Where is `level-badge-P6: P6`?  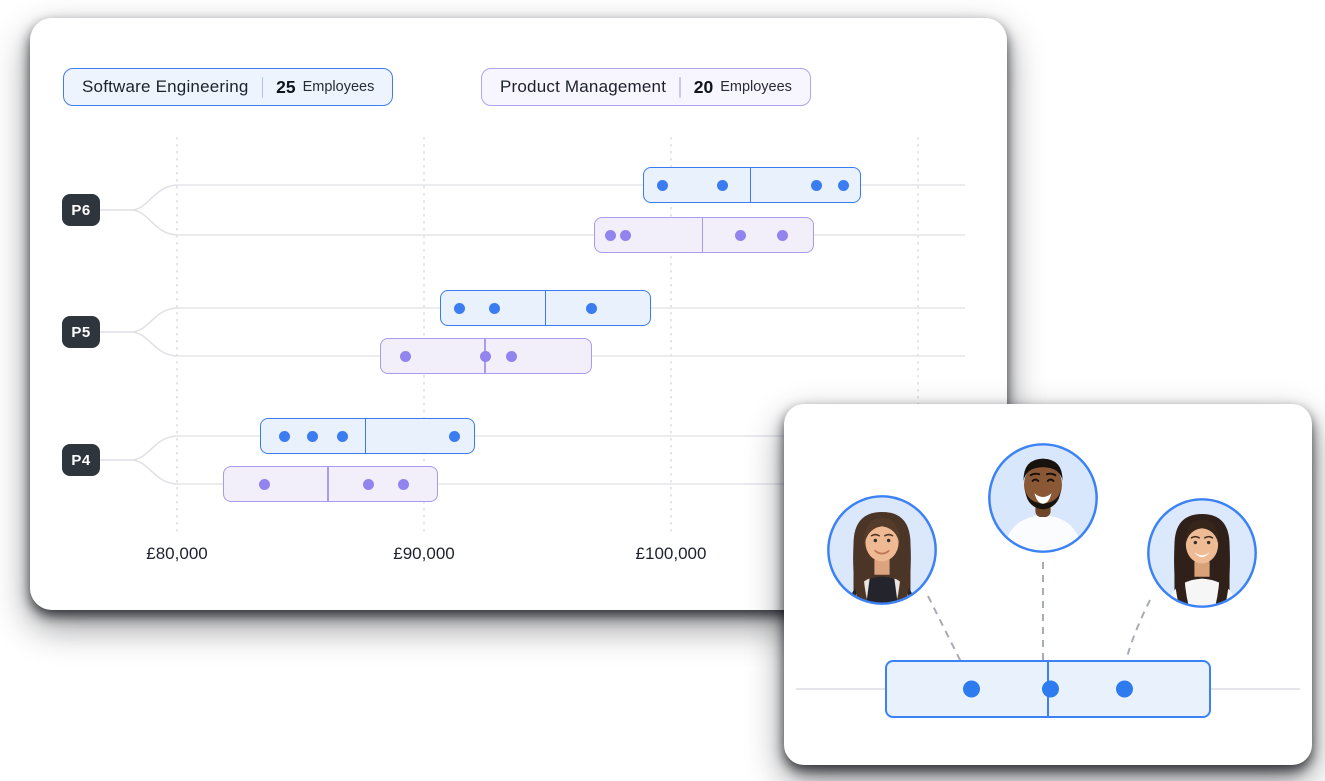 level-badge-P6: P6 is located at coordinates (81, 210).